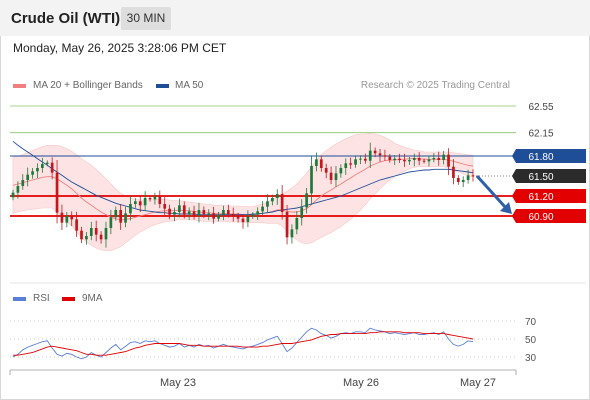 The width and height of the screenshot is (590, 400). I want to click on ma20-legend-label: MA 20 + Bollinger Bands, so click(88, 85).